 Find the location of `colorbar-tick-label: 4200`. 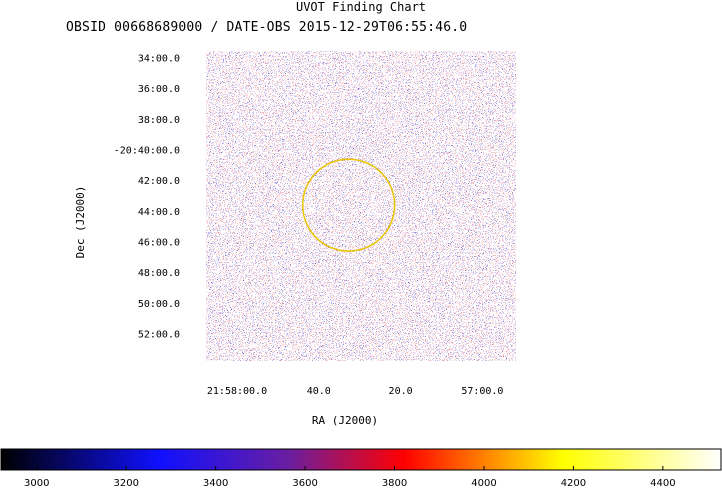

colorbar-tick-label: 4200 is located at coordinates (573, 483).